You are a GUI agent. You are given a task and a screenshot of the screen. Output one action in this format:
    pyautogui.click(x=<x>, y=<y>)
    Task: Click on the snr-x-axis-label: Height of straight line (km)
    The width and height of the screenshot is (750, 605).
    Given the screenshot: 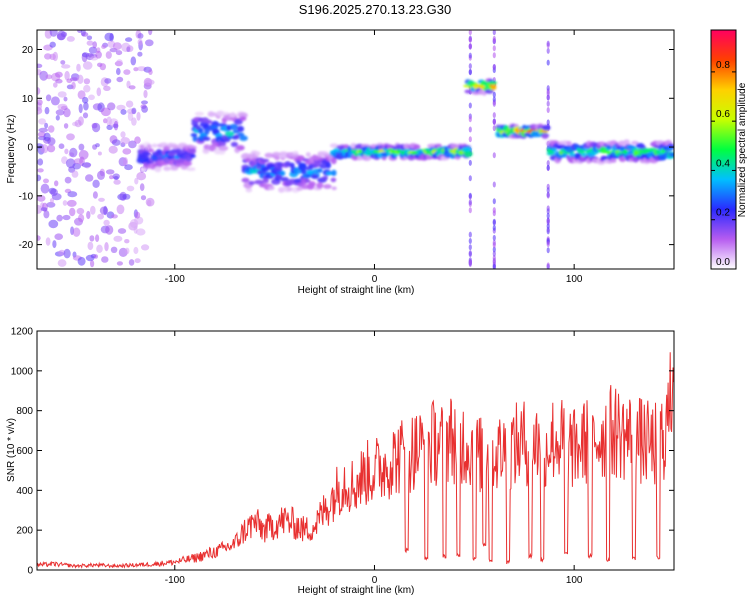 What is the action you would take?
    pyautogui.click(x=356, y=590)
    